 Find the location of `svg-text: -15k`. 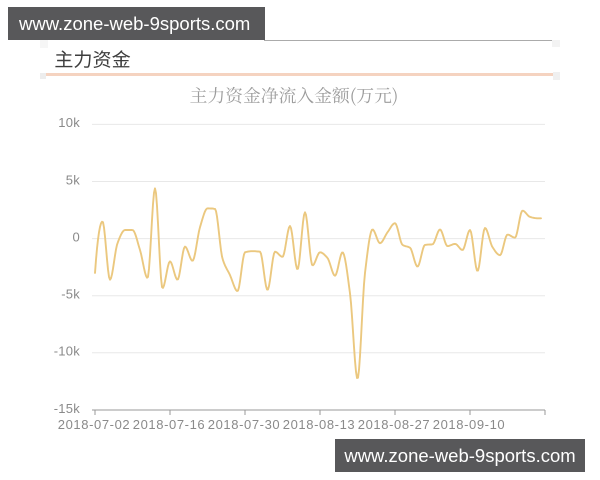

svg-text: -15k is located at coordinates (67, 408).